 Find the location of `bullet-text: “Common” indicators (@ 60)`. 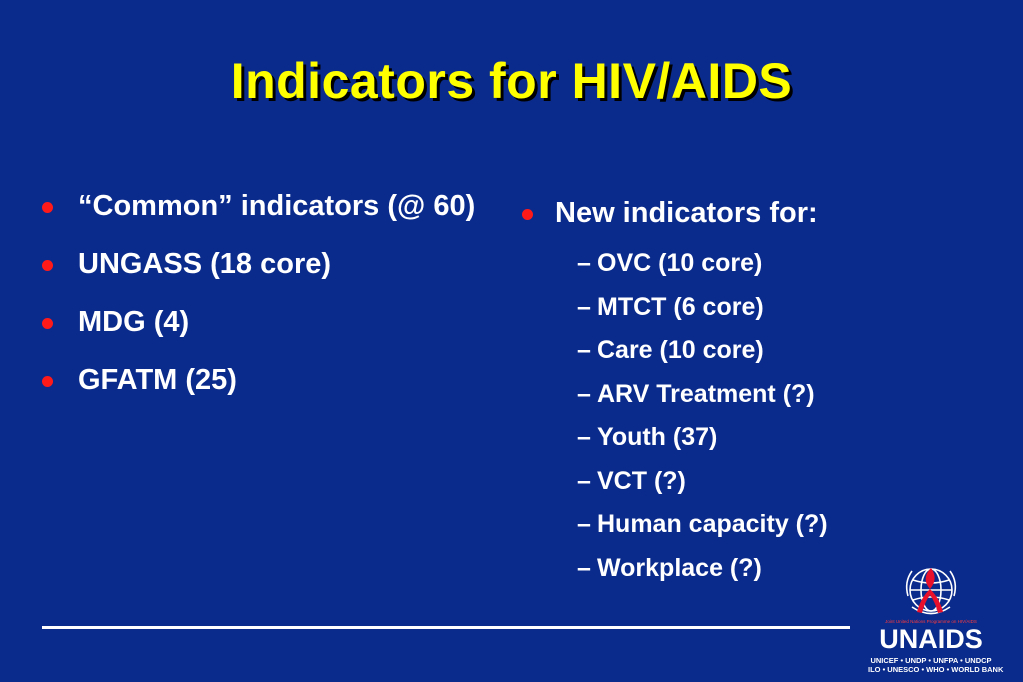

bullet-text: “Common” indicators (@ 60) is located at coordinates (277, 206).